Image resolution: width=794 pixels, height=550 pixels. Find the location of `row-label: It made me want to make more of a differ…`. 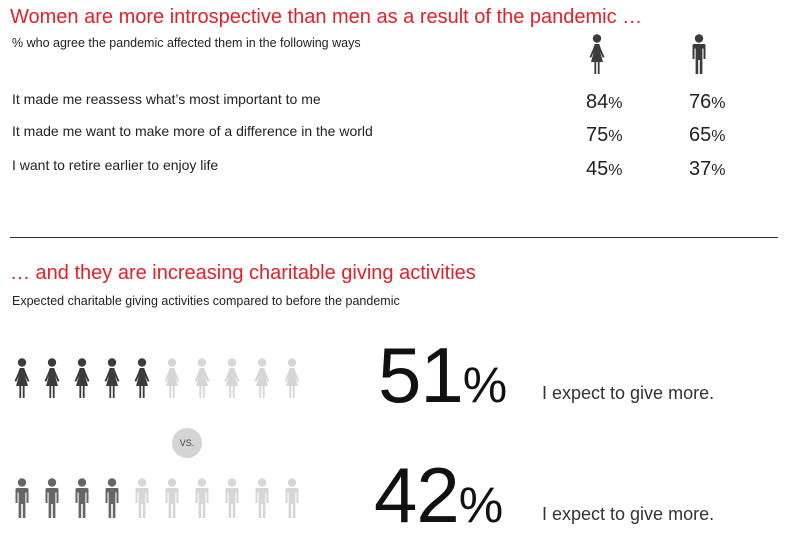

row-label: It made me want to make more of a differ… is located at coordinates (192, 131).